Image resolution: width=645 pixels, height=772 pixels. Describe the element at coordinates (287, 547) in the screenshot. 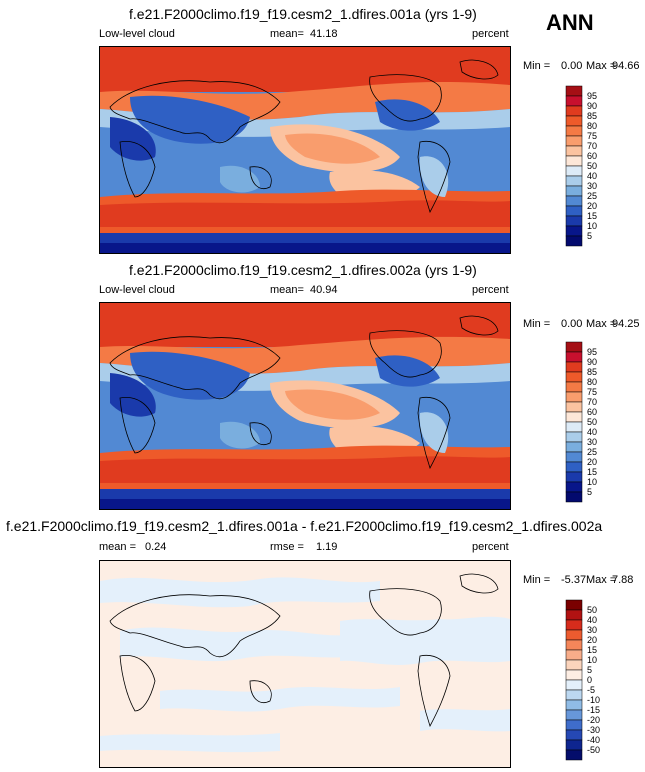

I see `panel3-rmse-label: rmse =` at that location.